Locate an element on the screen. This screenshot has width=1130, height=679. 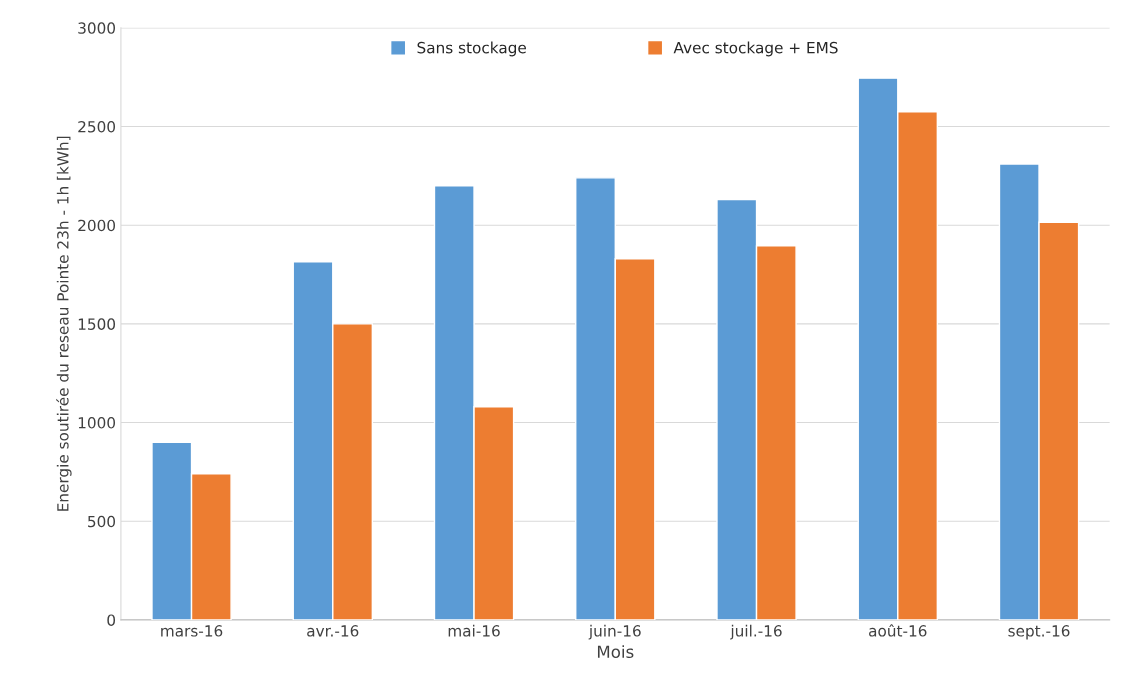
x-tick-label: mars-16 is located at coordinates (192, 631).